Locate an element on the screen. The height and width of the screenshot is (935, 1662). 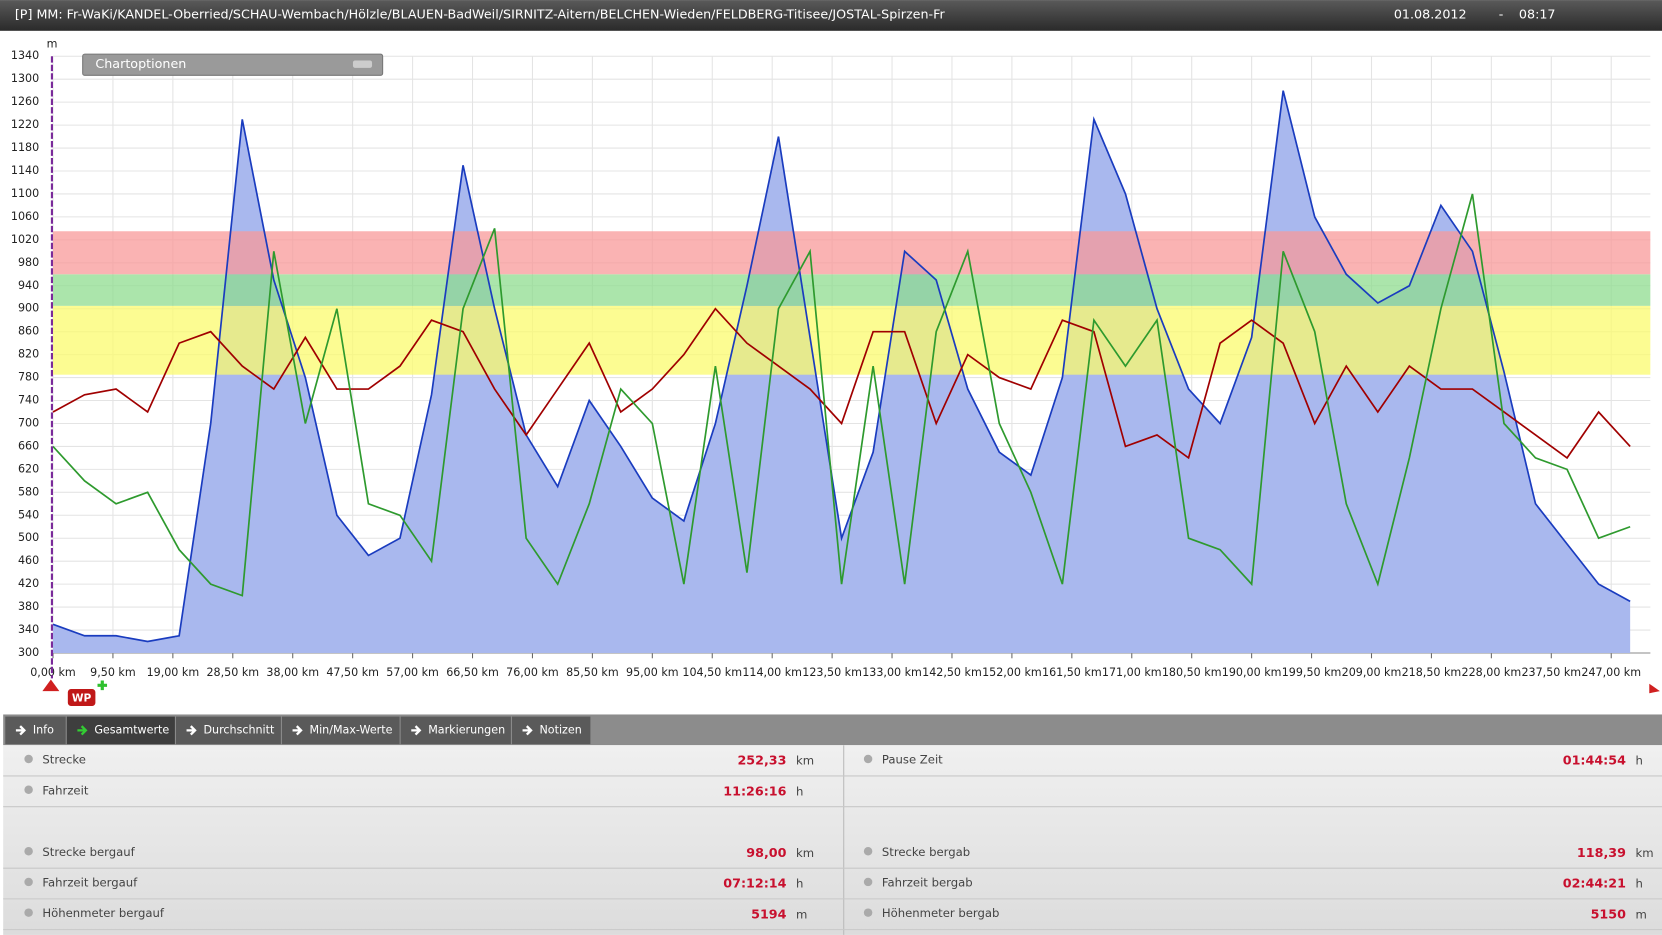
y-tick-label: 820 is located at coordinates (28, 354).